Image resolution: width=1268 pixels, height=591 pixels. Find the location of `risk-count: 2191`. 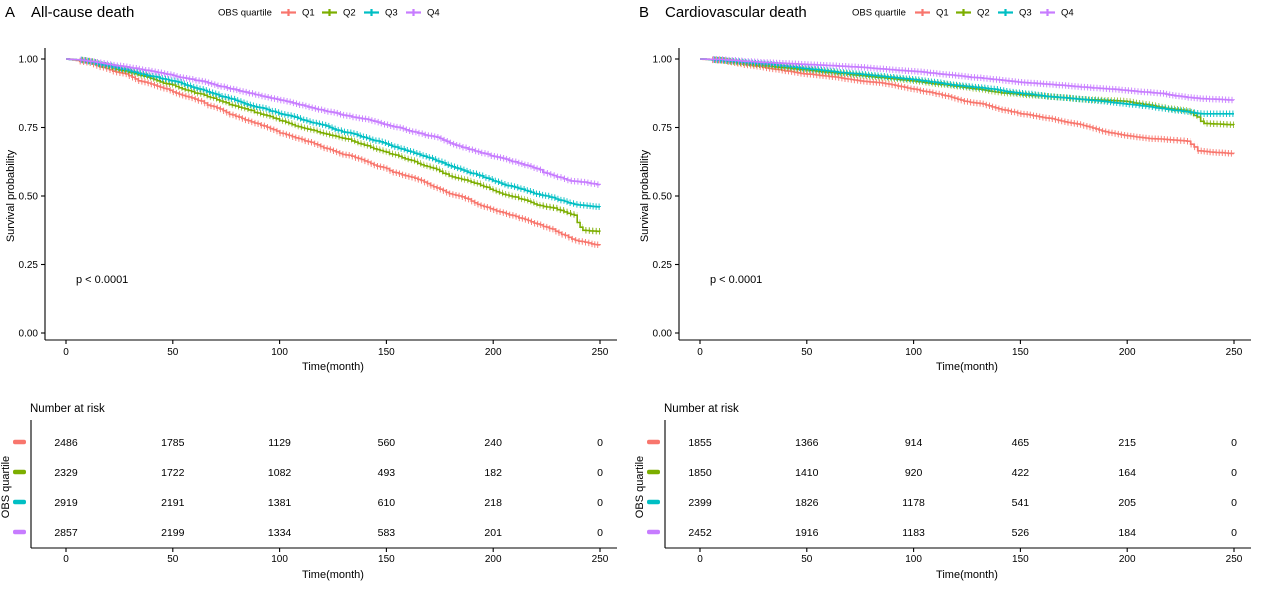

risk-count: 2191 is located at coordinates (173, 503).